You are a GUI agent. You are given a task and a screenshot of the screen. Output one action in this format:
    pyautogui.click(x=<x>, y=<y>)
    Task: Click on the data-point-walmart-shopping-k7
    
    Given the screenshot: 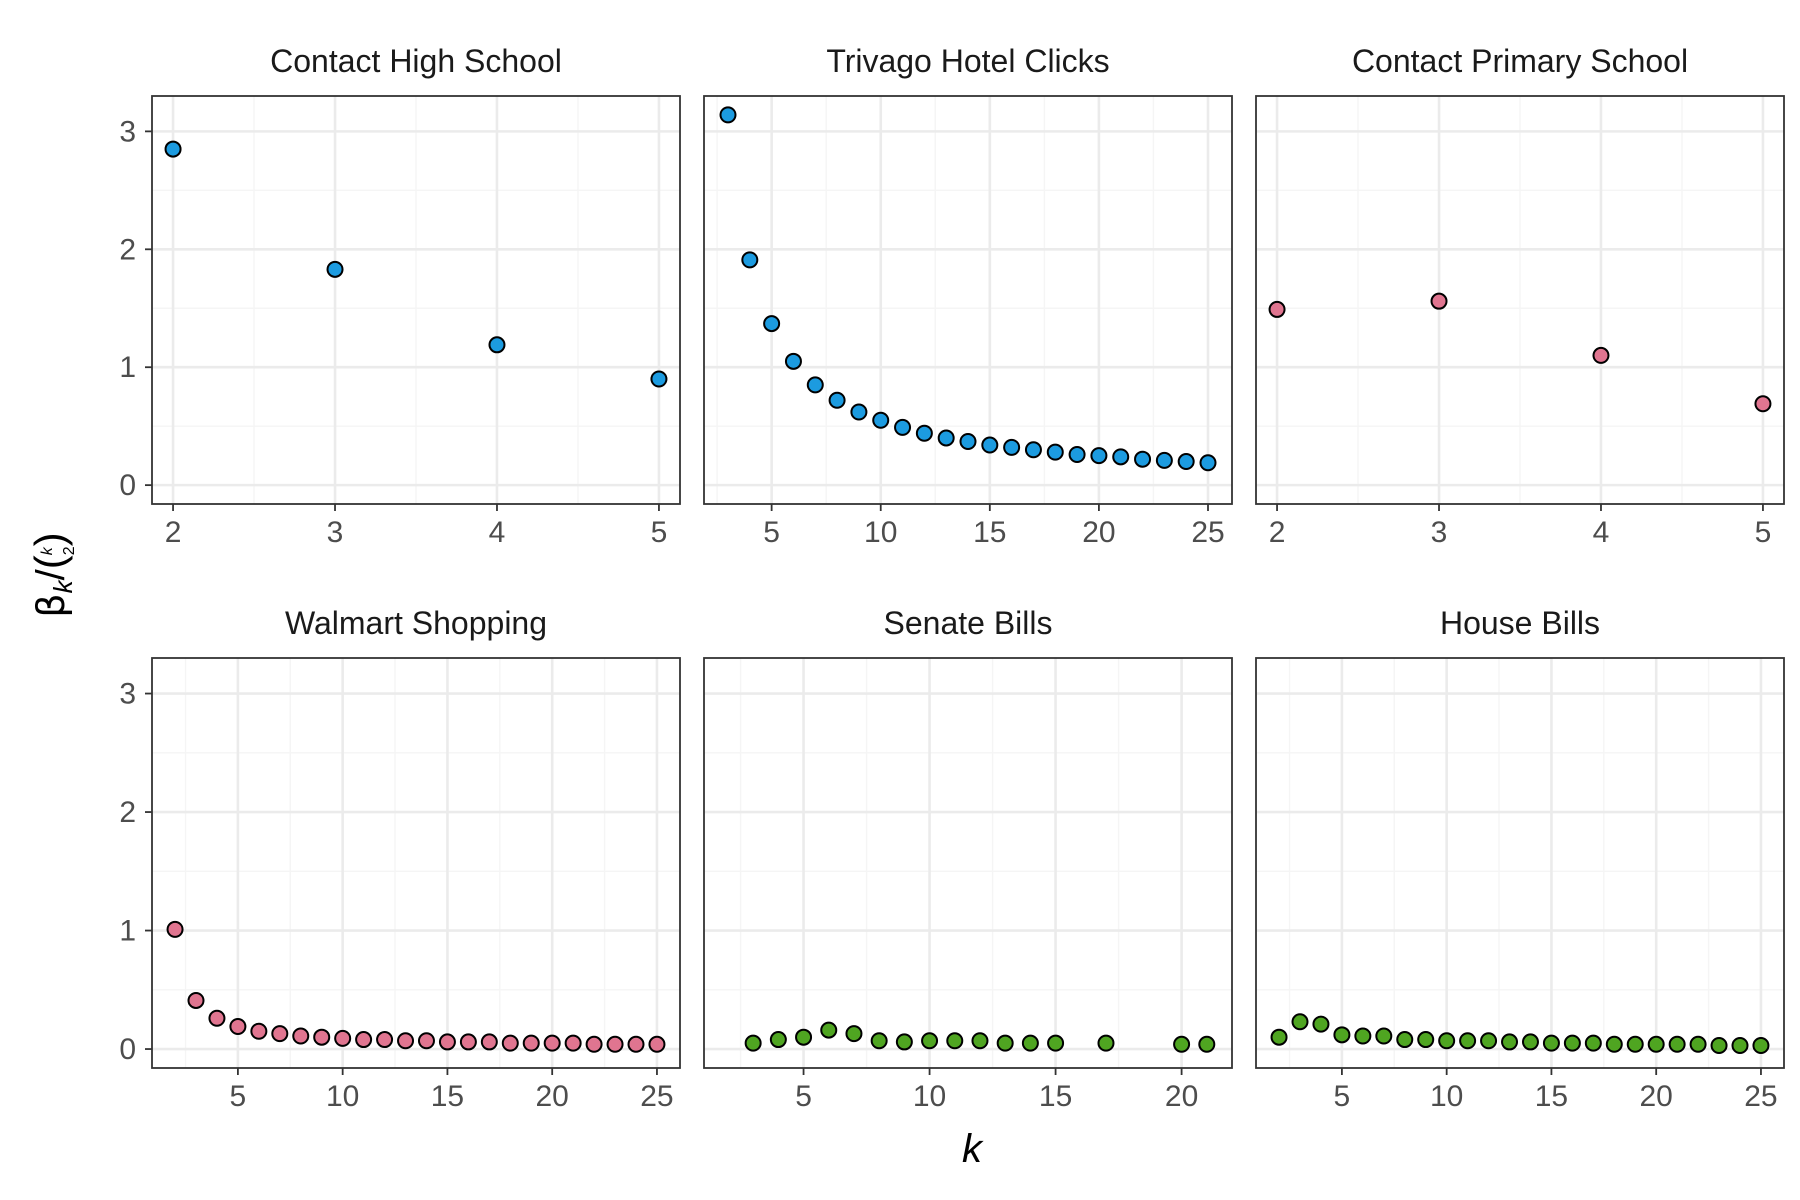 What is the action you would take?
    pyautogui.click(x=280, y=1034)
    